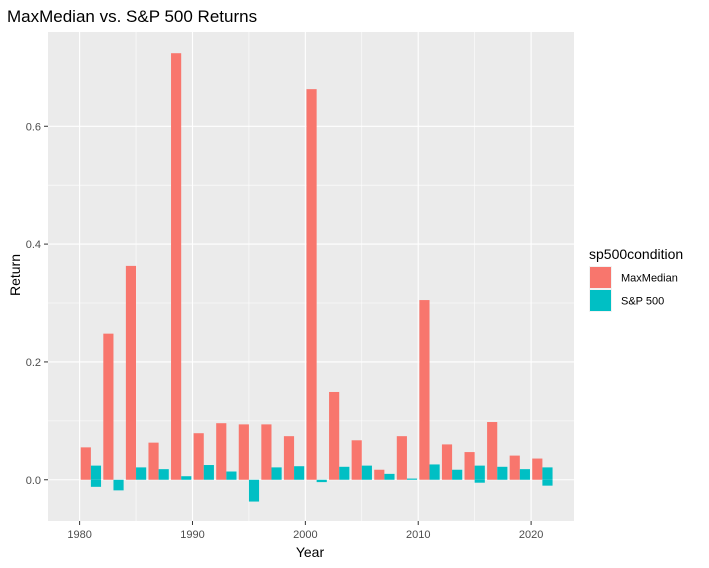 The height and width of the screenshot is (568, 709). I want to click on bar-maxmedian-1985, so click(131, 372).